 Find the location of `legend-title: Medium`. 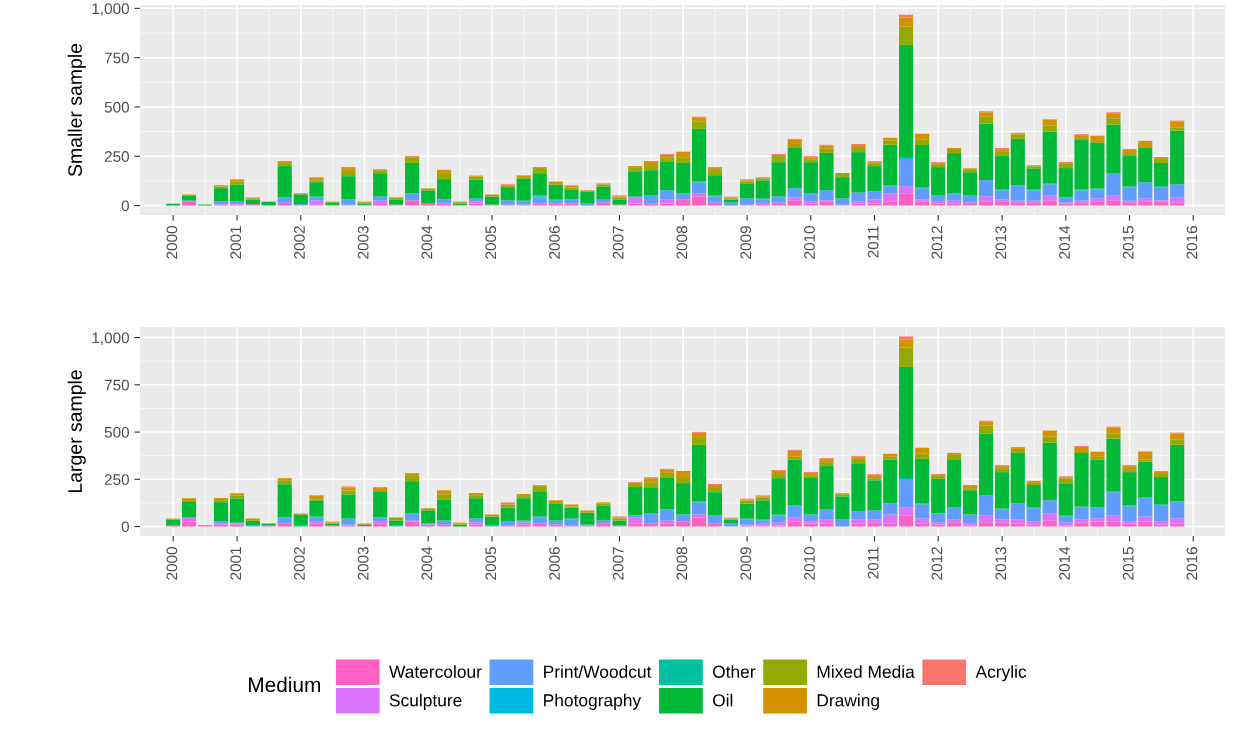

legend-title: Medium is located at coordinates (284, 684).